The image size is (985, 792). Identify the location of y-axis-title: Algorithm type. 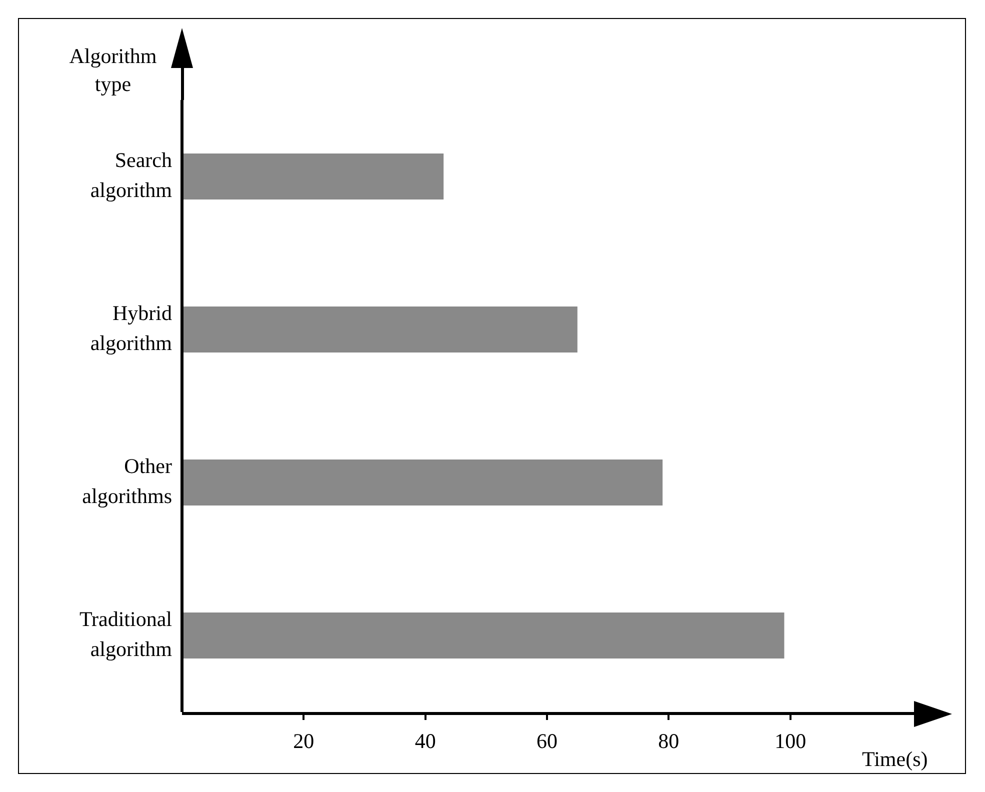
(113, 70).